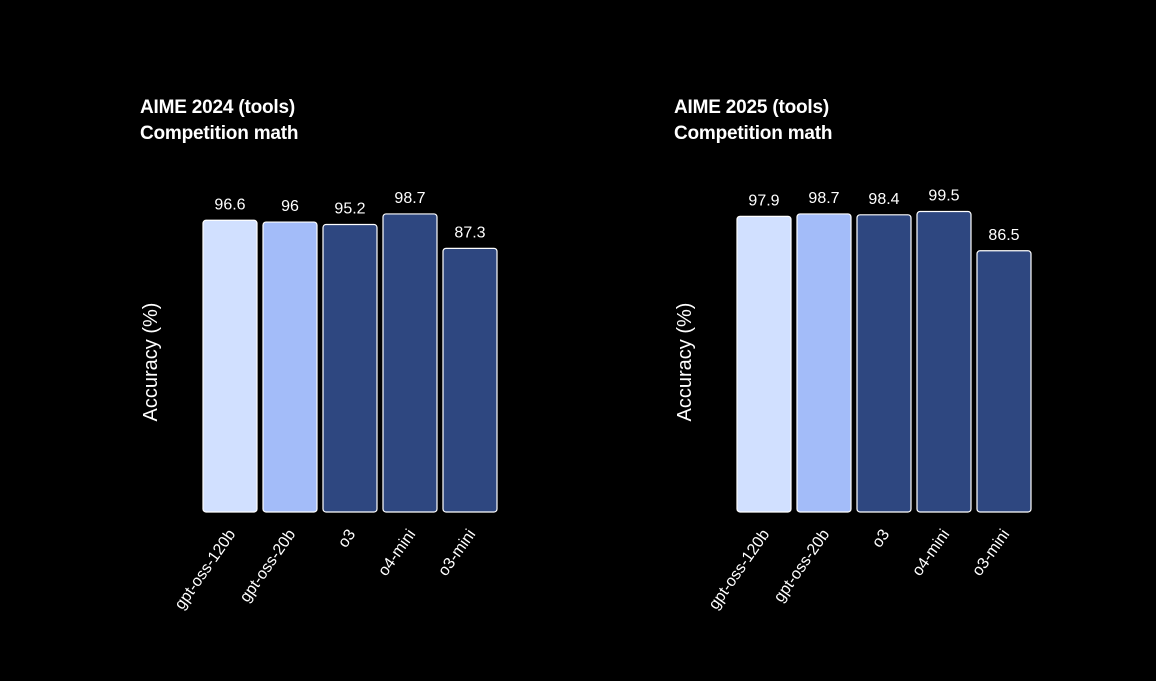  Describe the element at coordinates (290, 206) in the screenshot. I see `data-label: 96` at that location.